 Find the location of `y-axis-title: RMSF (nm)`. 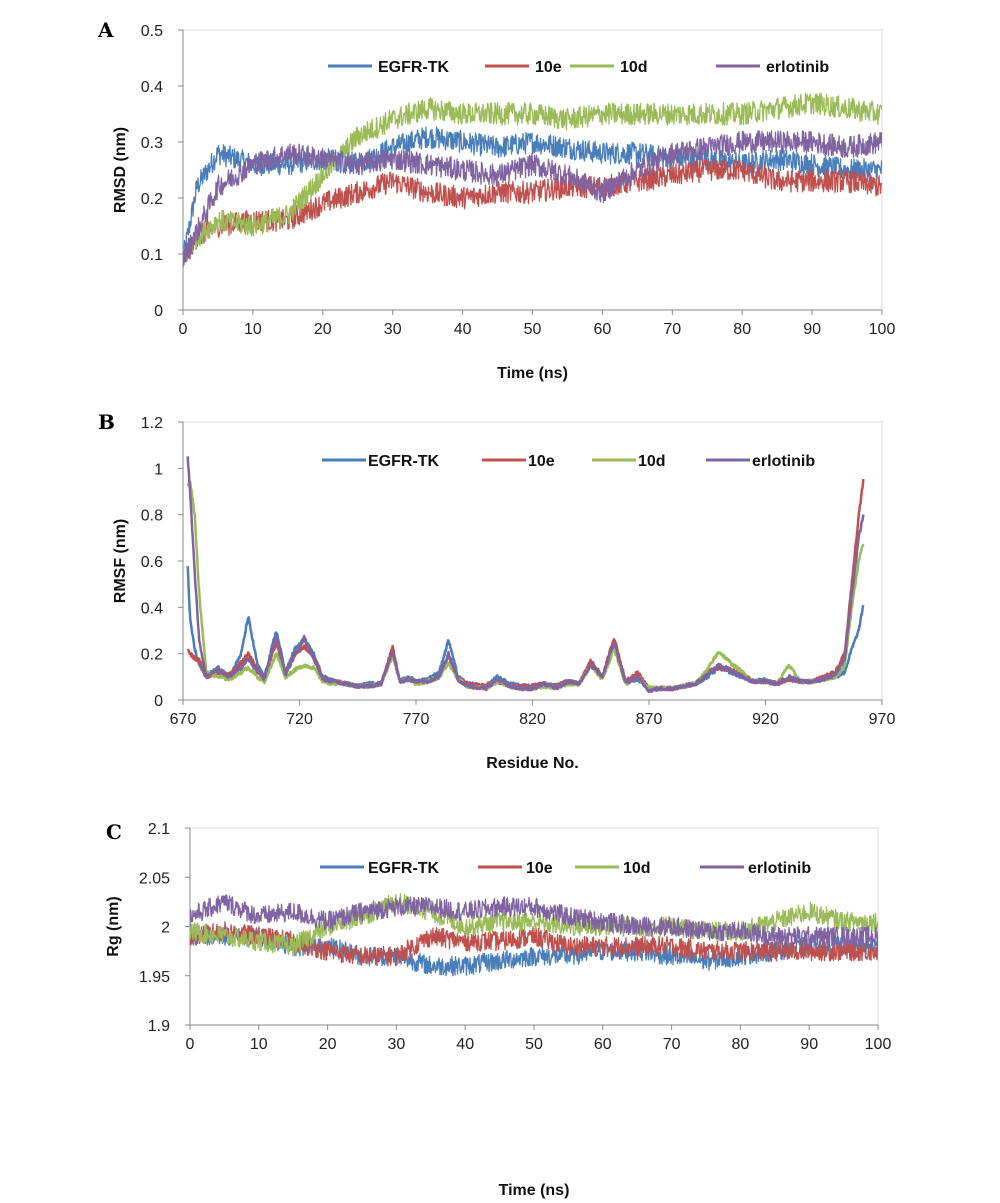

y-axis-title: RMSF (nm) is located at coordinates (120, 561).